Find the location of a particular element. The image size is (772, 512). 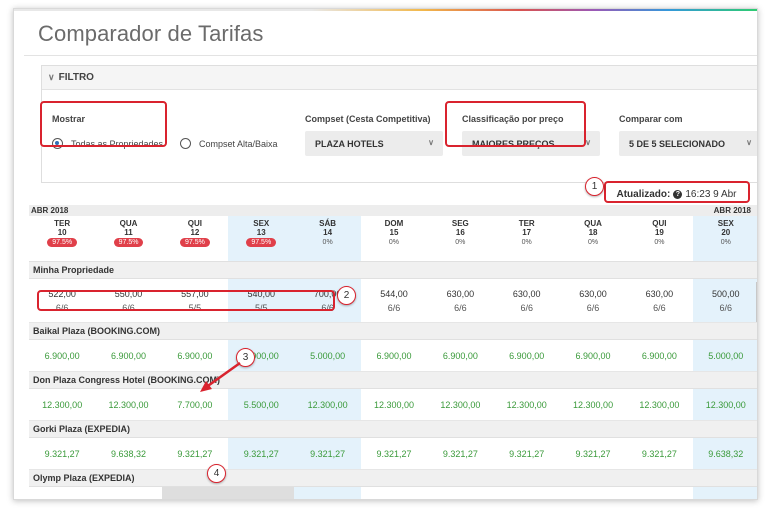

rate-cell: 544,00 6/6 is located at coordinates (394, 300).